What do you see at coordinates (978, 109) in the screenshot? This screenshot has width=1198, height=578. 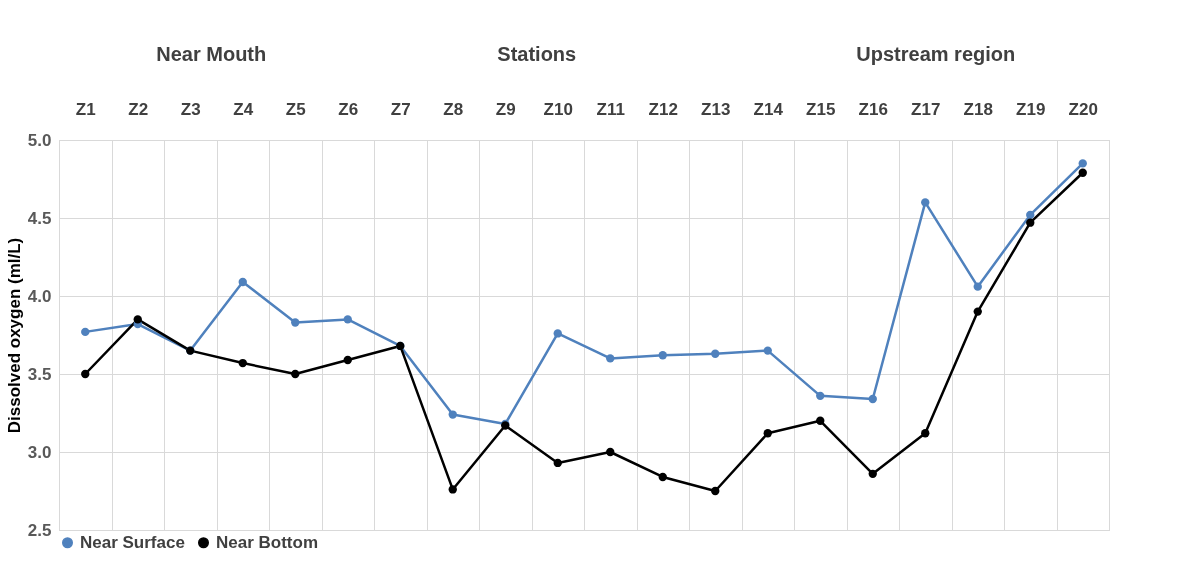 I see `x-tick-label: Z18` at bounding box center [978, 109].